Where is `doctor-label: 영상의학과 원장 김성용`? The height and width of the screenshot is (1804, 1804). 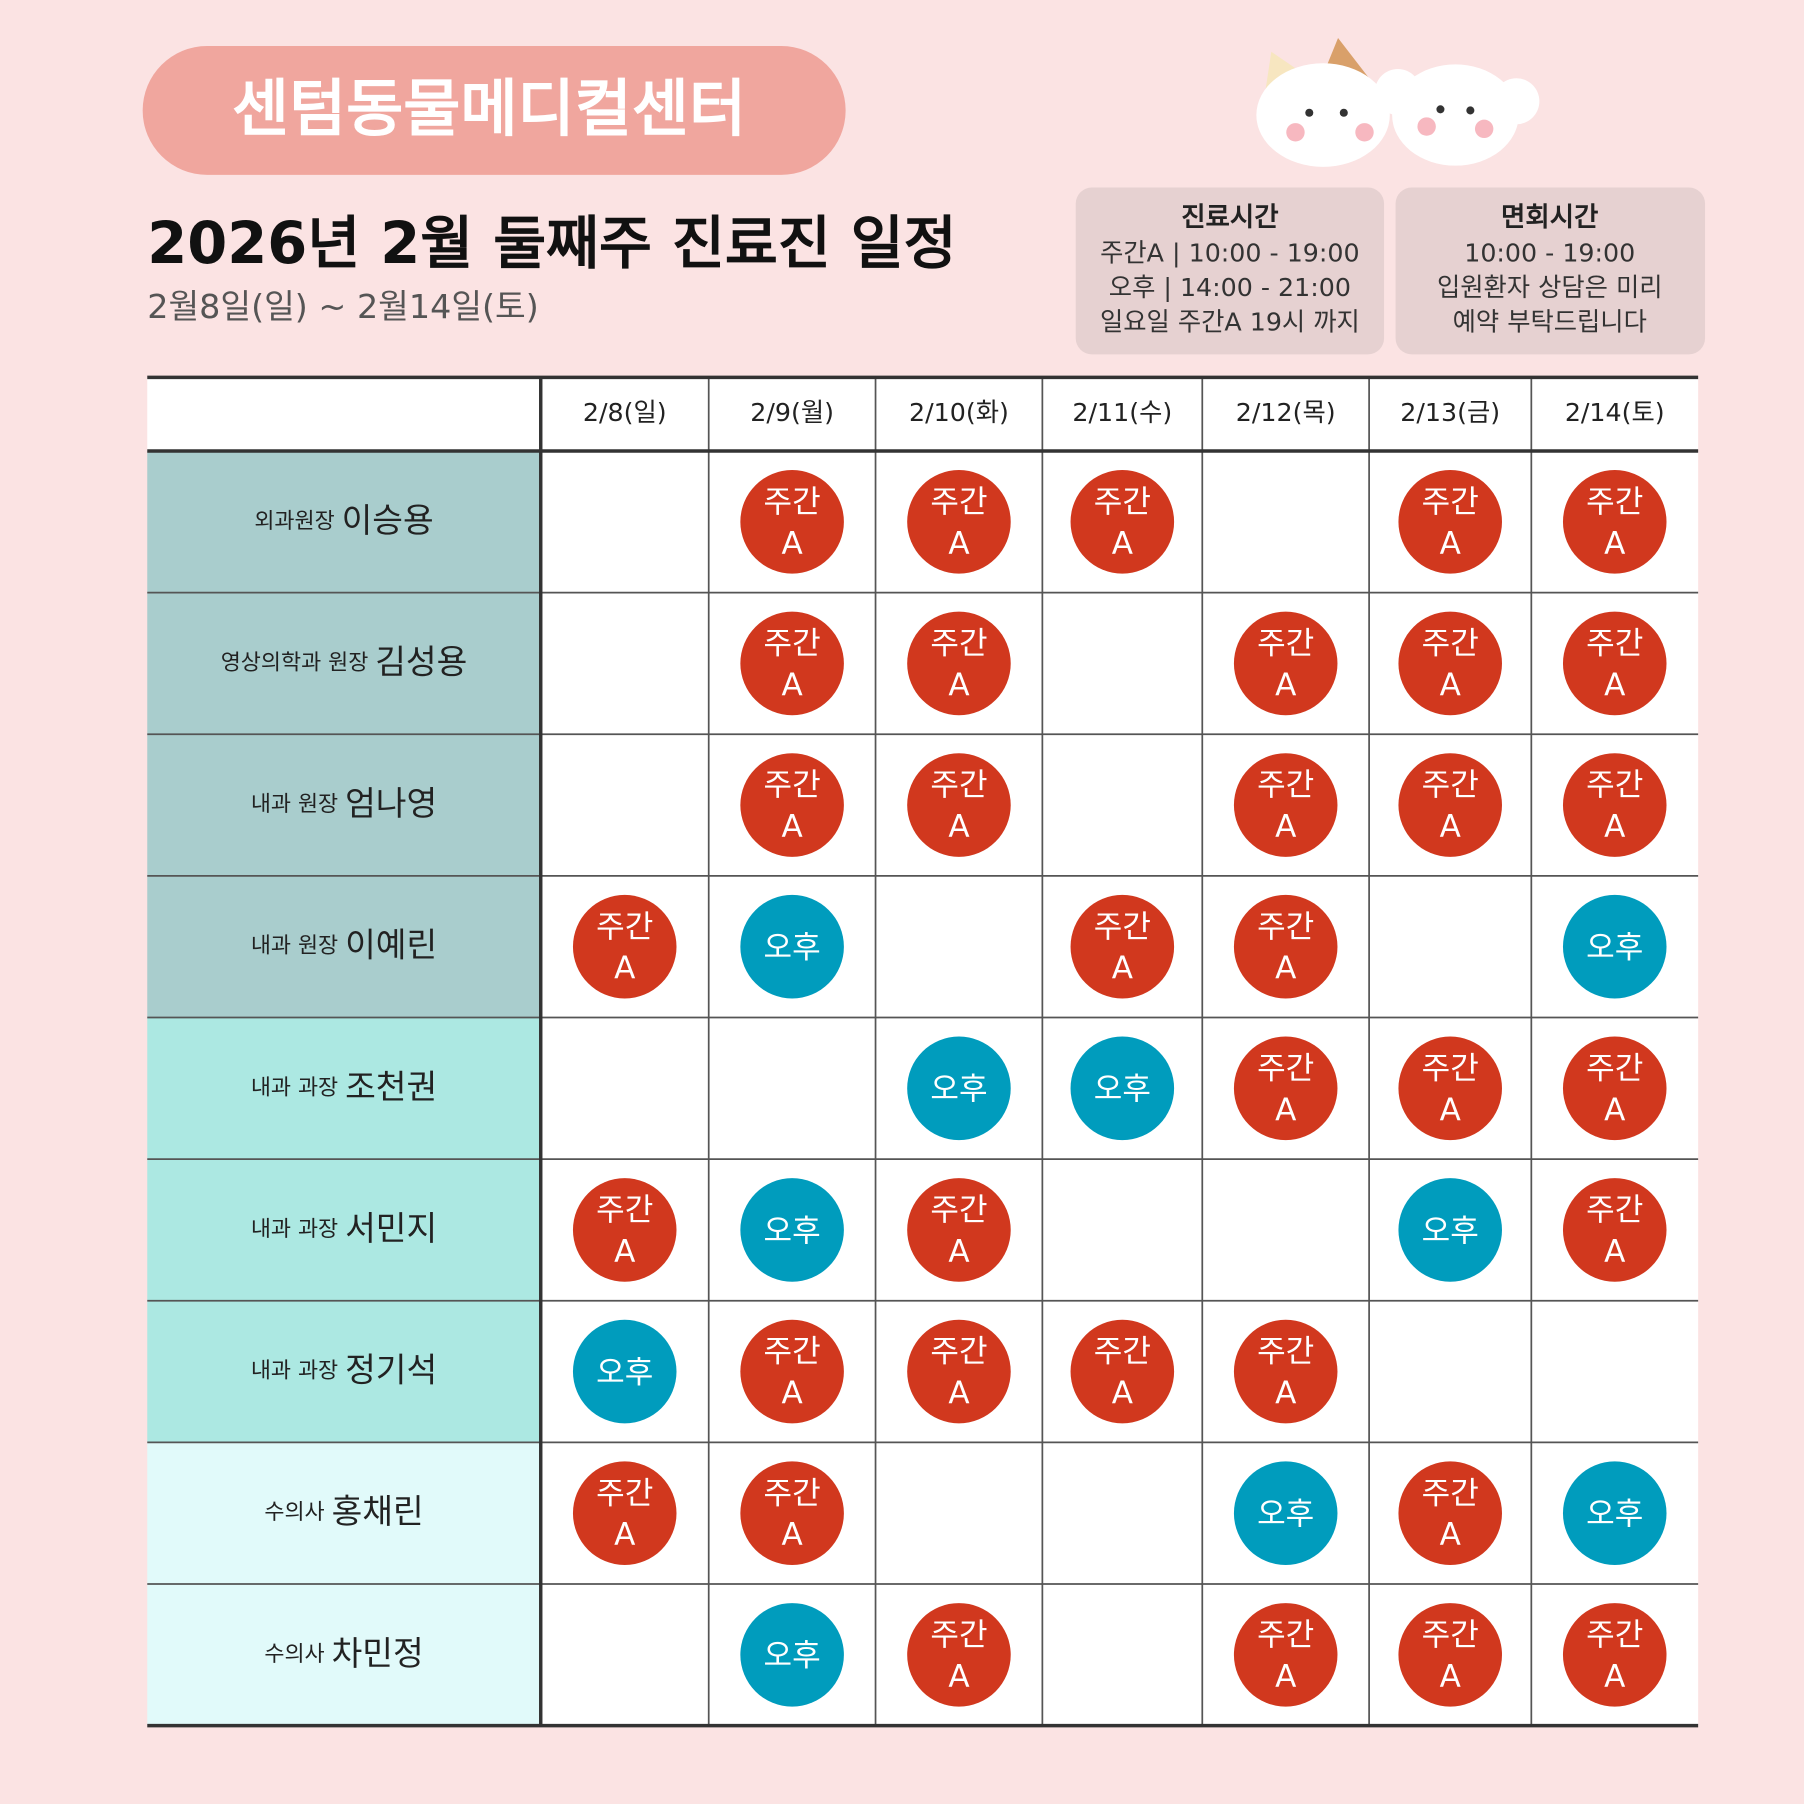
doctor-label: 영상의학과 원장 김성용 is located at coordinates (344, 661).